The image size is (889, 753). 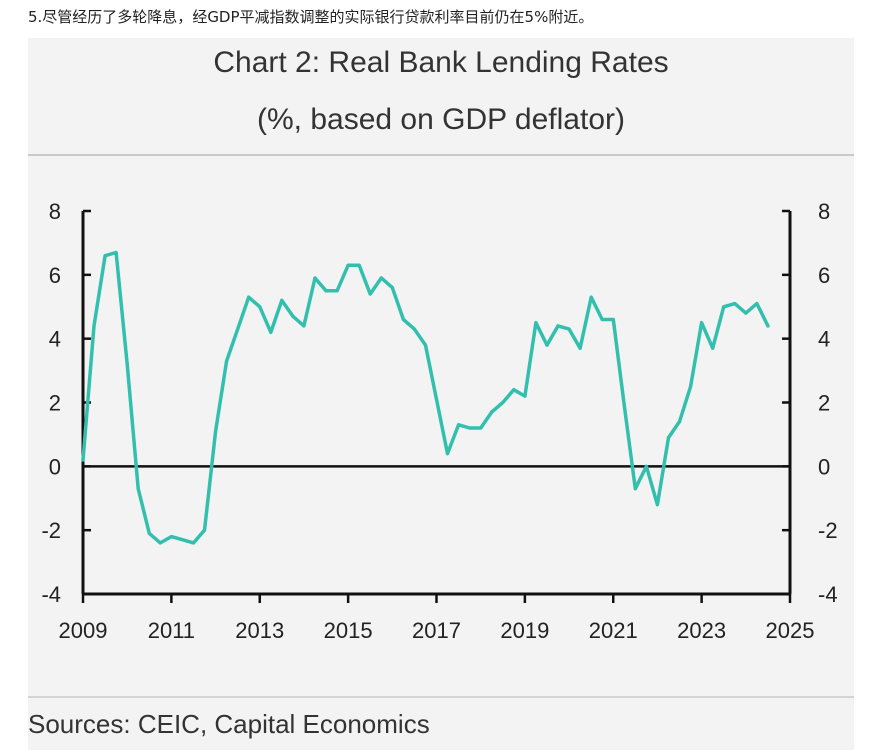 What do you see at coordinates (828, 594) in the screenshot?
I see `y-tick-label-right: -4` at bounding box center [828, 594].